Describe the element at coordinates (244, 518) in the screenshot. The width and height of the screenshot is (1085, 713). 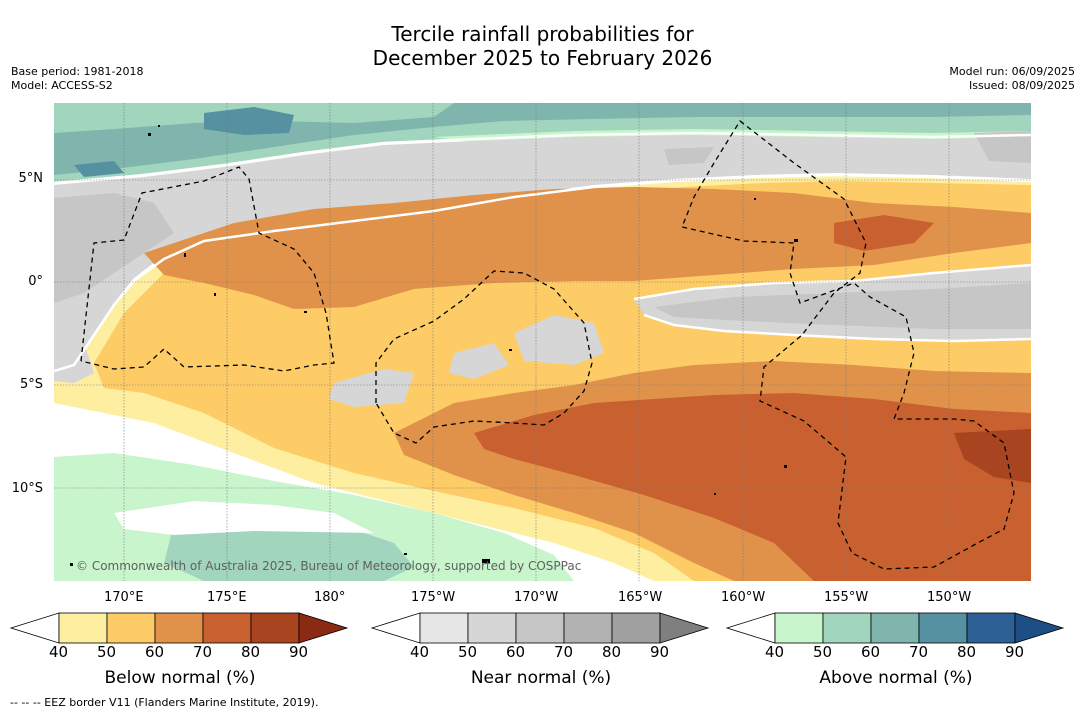
I see `above-normal-white-gap` at that location.